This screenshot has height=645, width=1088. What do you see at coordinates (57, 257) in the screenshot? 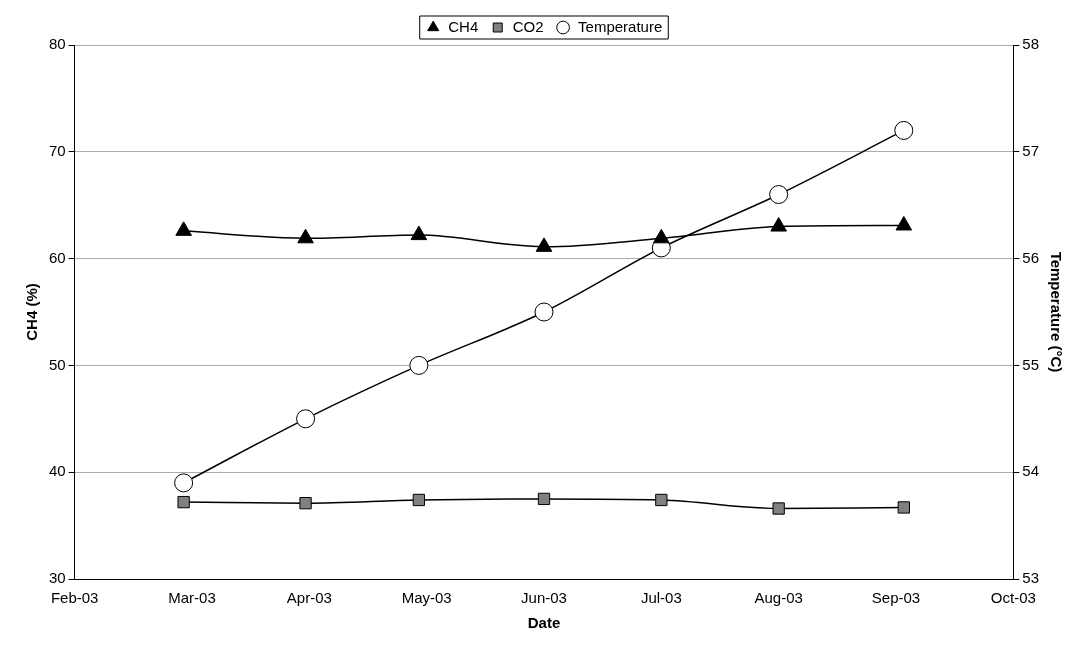
I see `y-tick-label: 60` at bounding box center [57, 257].